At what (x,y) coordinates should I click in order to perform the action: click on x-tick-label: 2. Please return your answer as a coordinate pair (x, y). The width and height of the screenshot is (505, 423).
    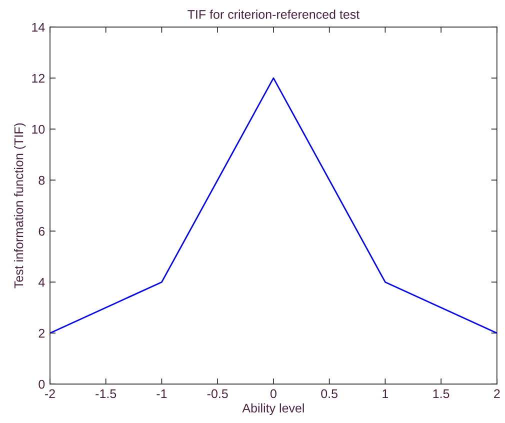
    Looking at the image, I should click on (497, 393).